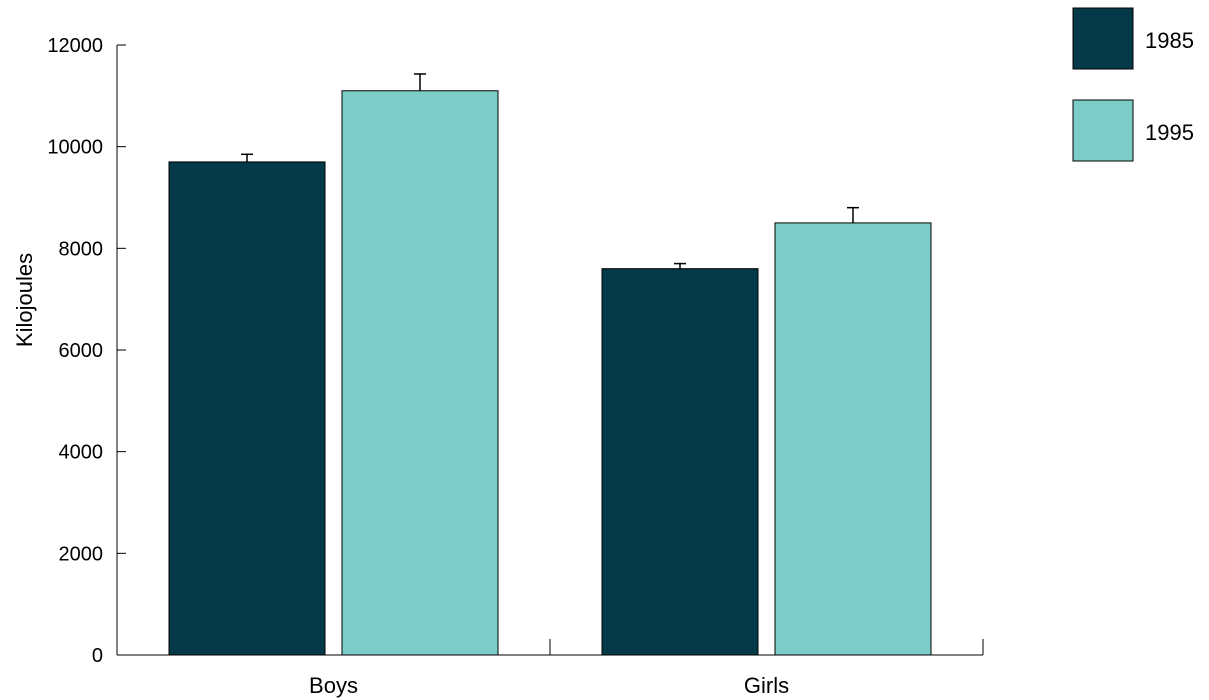 The height and width of the screenshot is (700, 1209). Describe the element at coordinates (680, 462) in the screenshot. I see `bar-girls-1985` at that location.